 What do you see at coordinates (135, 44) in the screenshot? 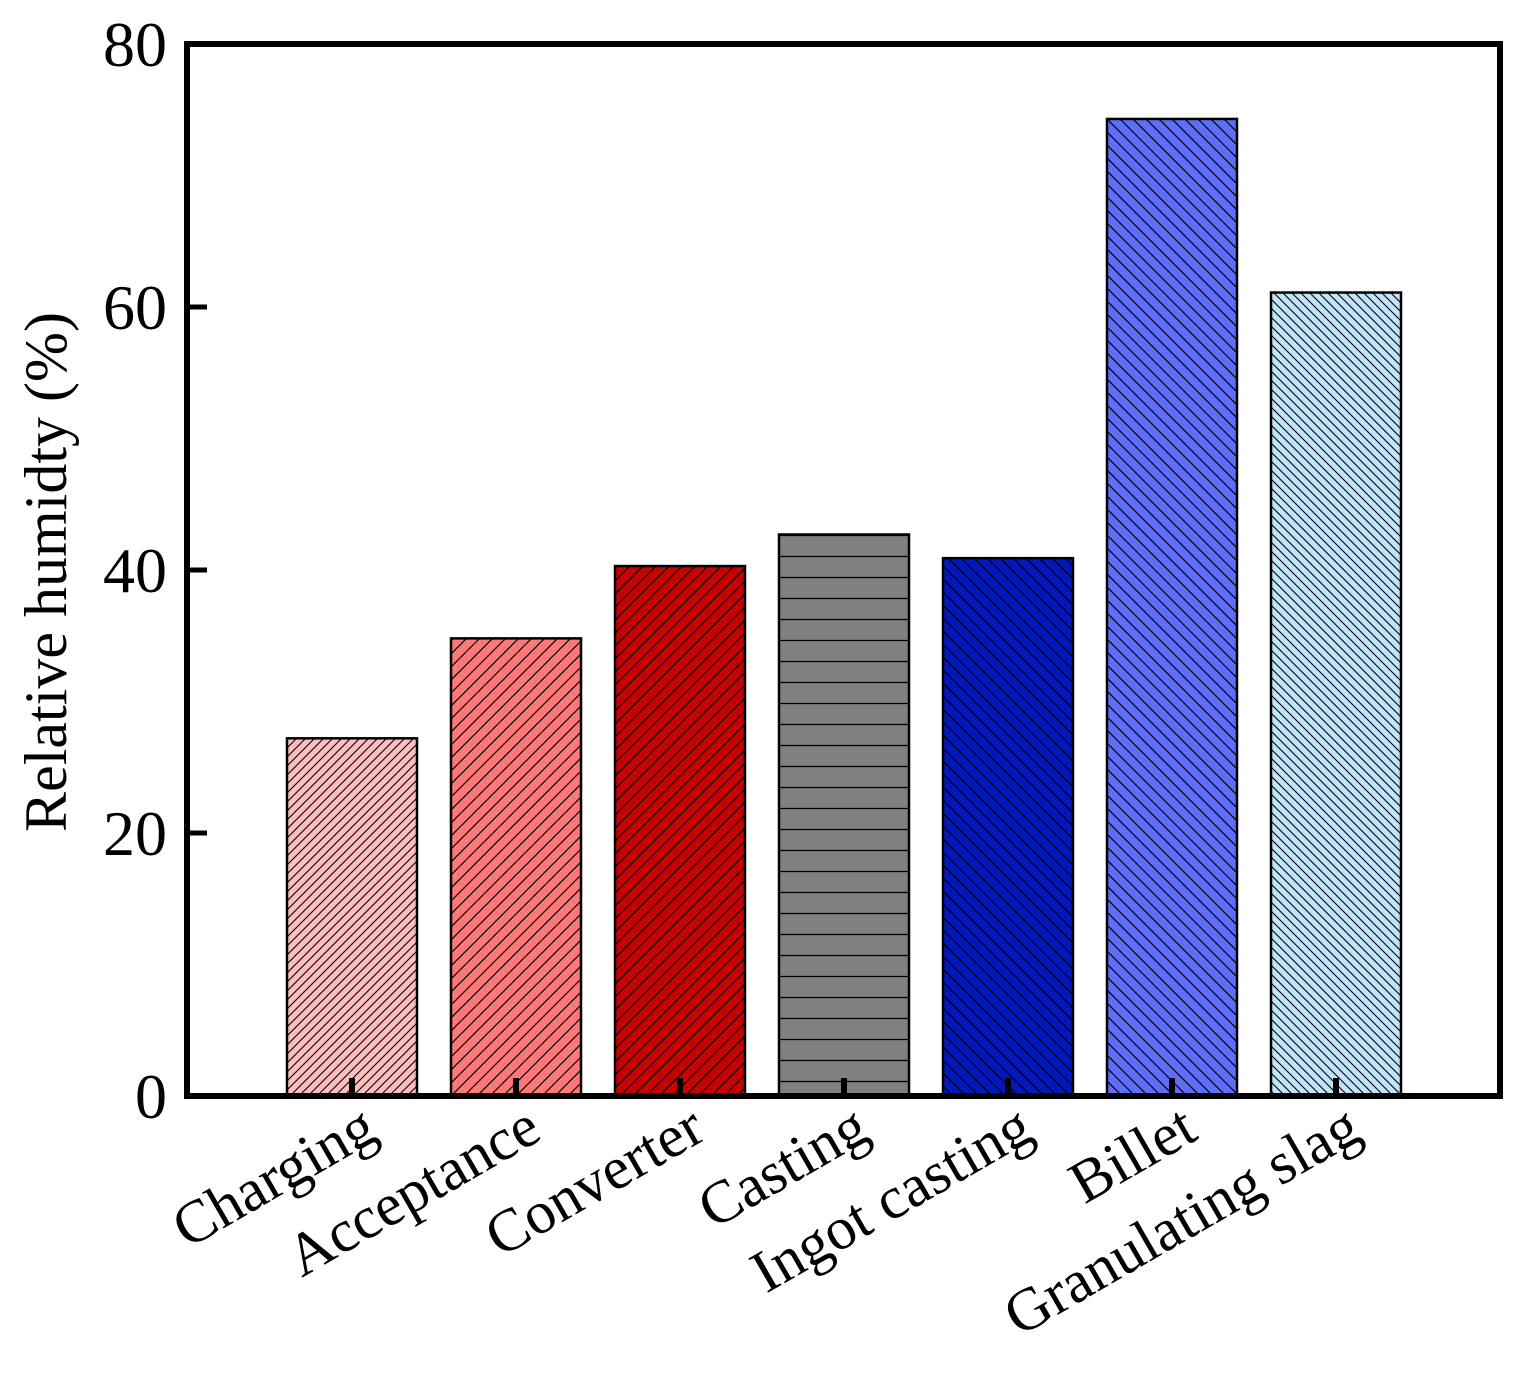
I see `y-tick-label: 80` at bounding box center [135, 44].